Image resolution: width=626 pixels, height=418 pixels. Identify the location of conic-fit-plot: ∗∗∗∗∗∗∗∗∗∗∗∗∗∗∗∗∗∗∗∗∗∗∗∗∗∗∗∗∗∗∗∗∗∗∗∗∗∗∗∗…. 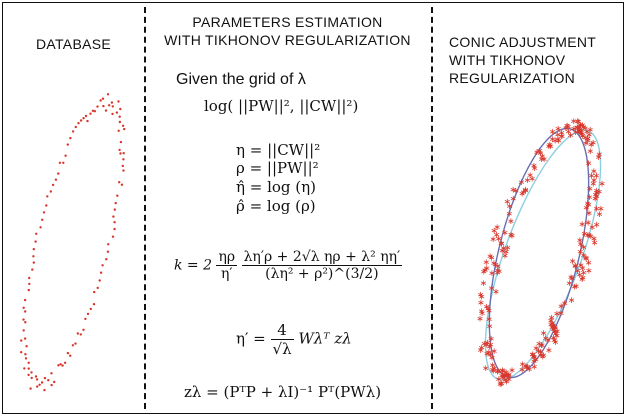
(541, 253).